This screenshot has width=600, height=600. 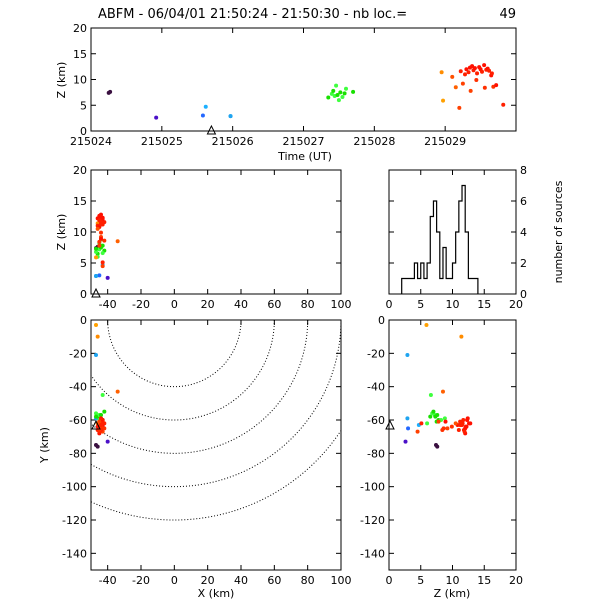 What do you see at coordinates (440, 239) in the screenshot?
I see `histogram-steps` at bounding box center [440, 239].